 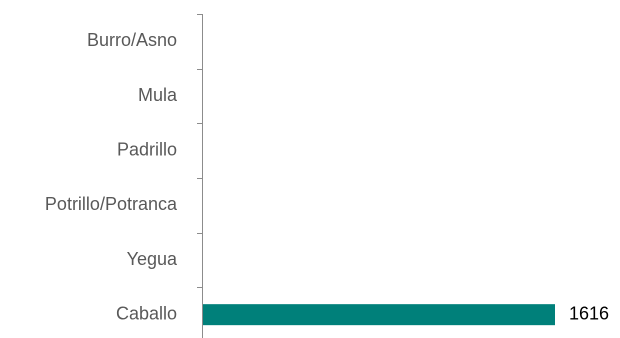 I want to click on bars, so click(x=378, y=315).